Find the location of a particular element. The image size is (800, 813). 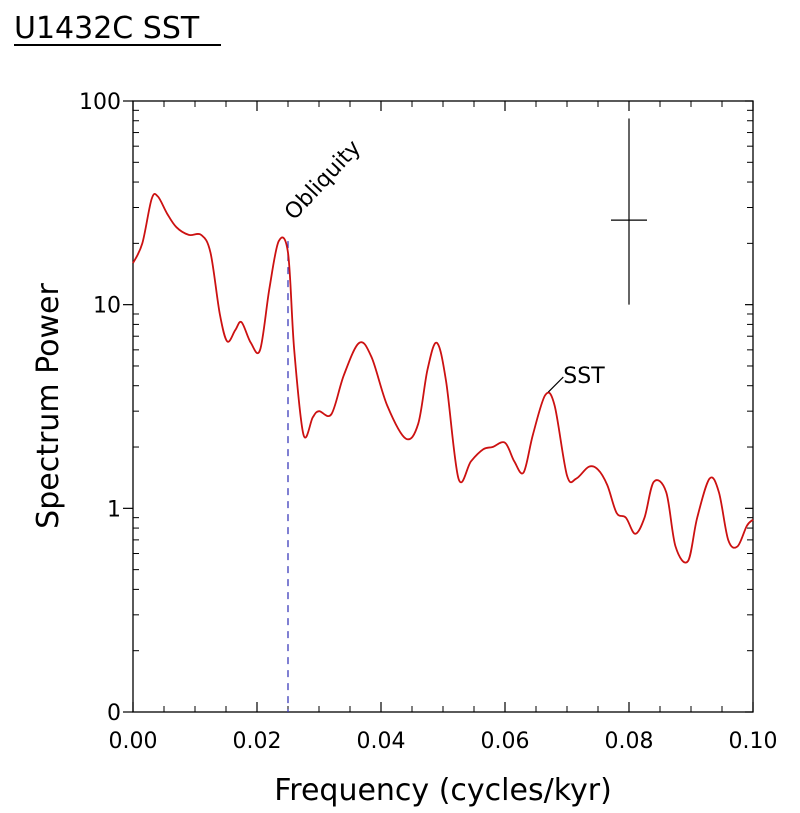

annotation-sst-leader is located at coordinates (555, 384).